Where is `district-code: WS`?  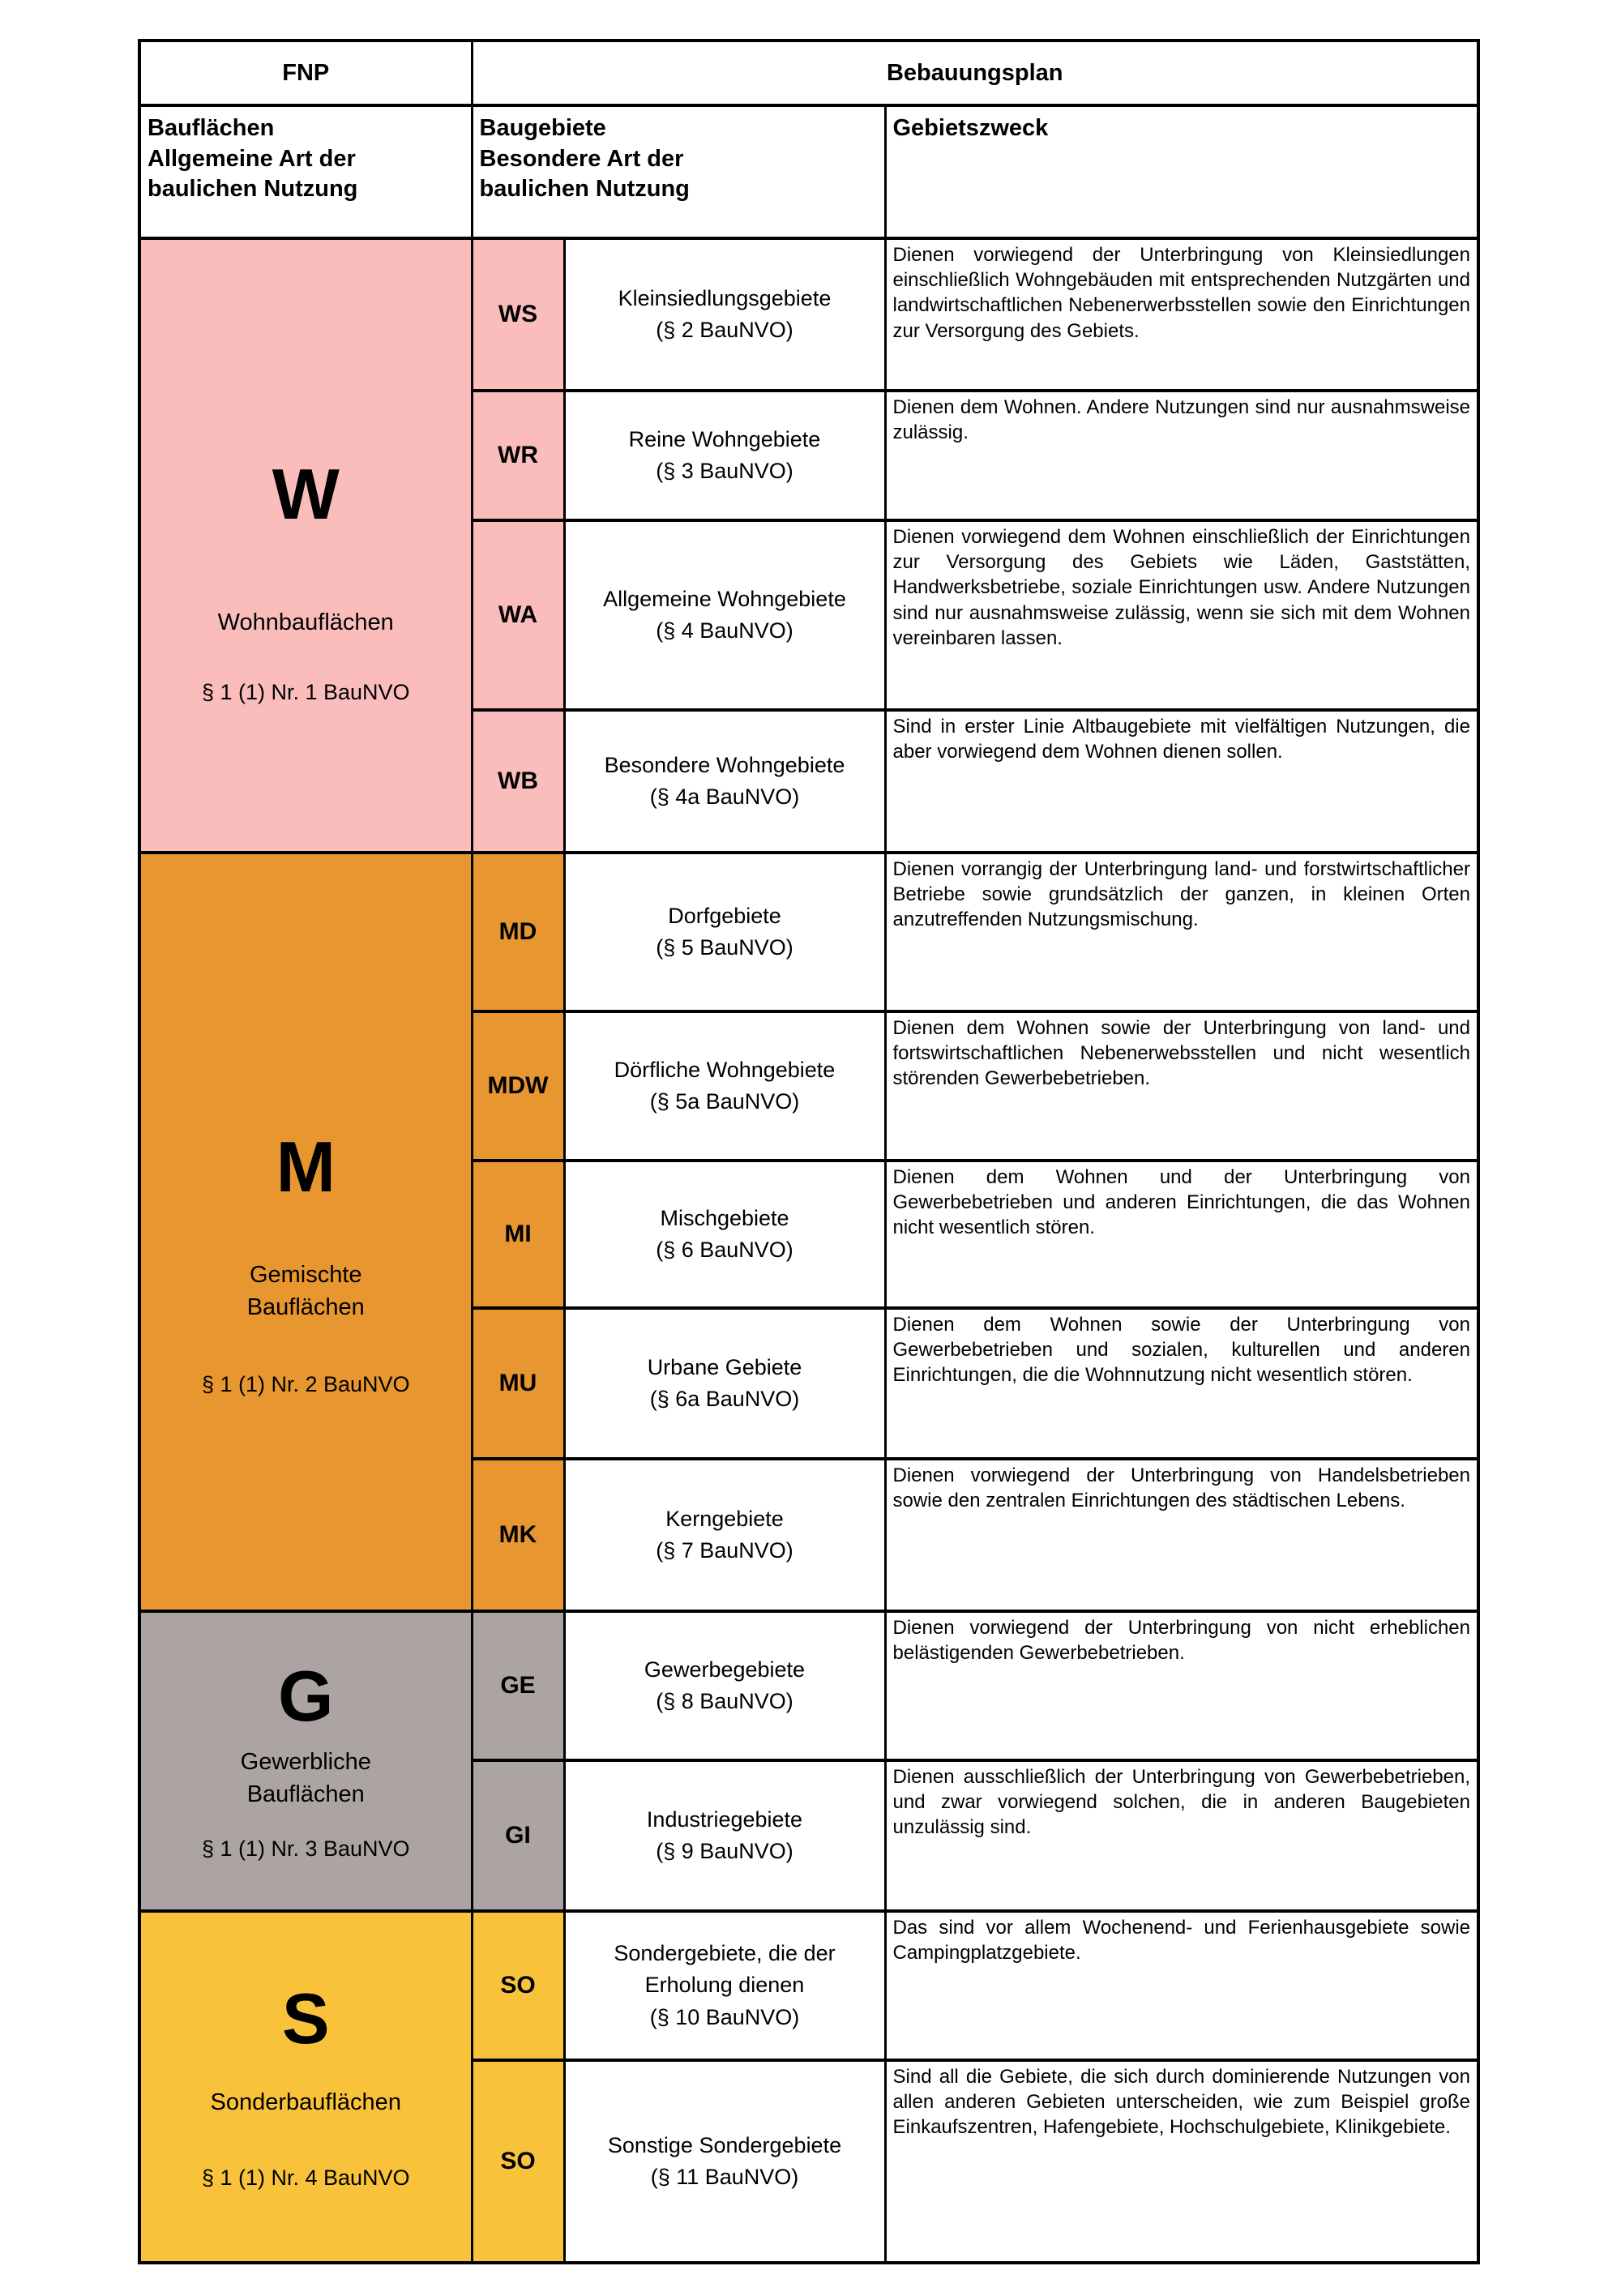 district-code: WS is located at coordinates (518, 314).